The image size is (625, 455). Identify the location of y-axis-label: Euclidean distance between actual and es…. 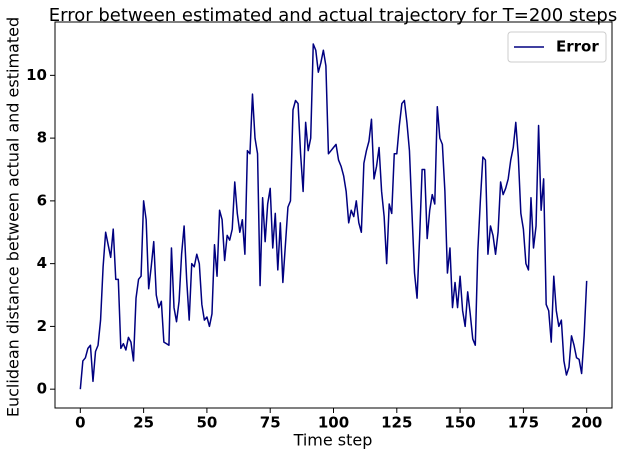
(13, 217).